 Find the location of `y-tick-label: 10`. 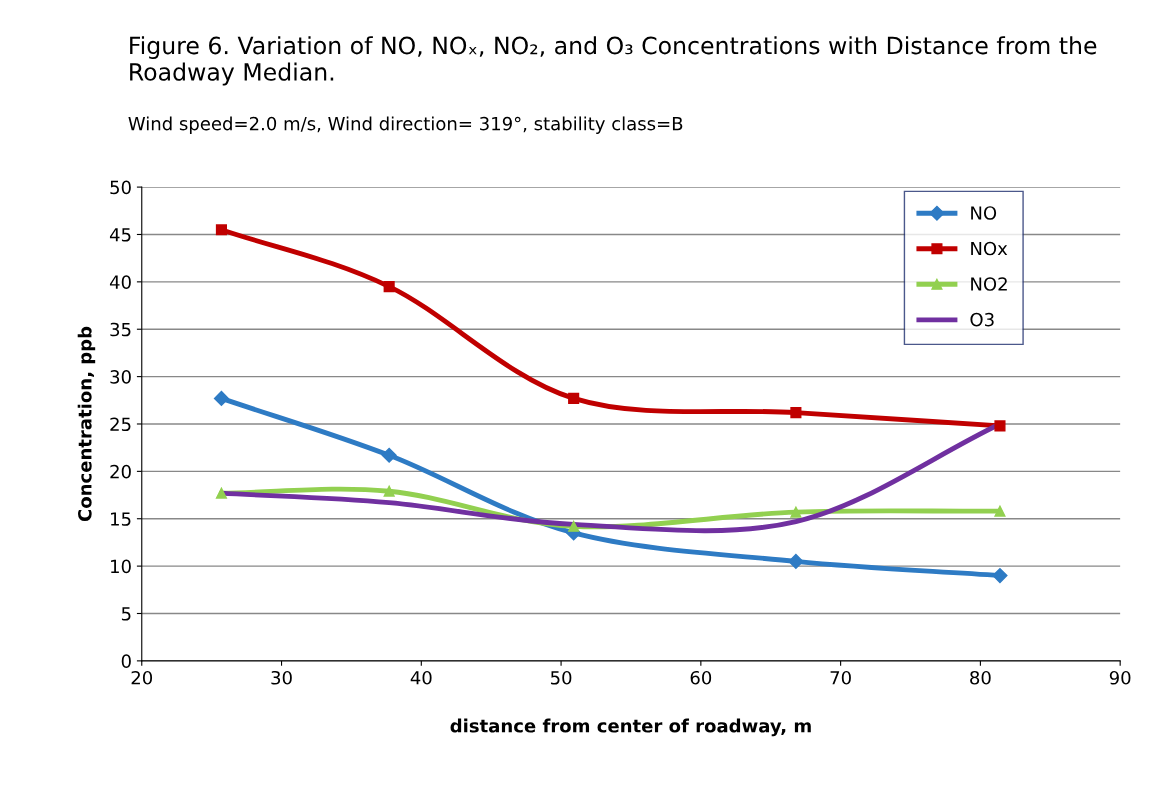

y-tick-label: 10 is located at coordinates (121, 566).